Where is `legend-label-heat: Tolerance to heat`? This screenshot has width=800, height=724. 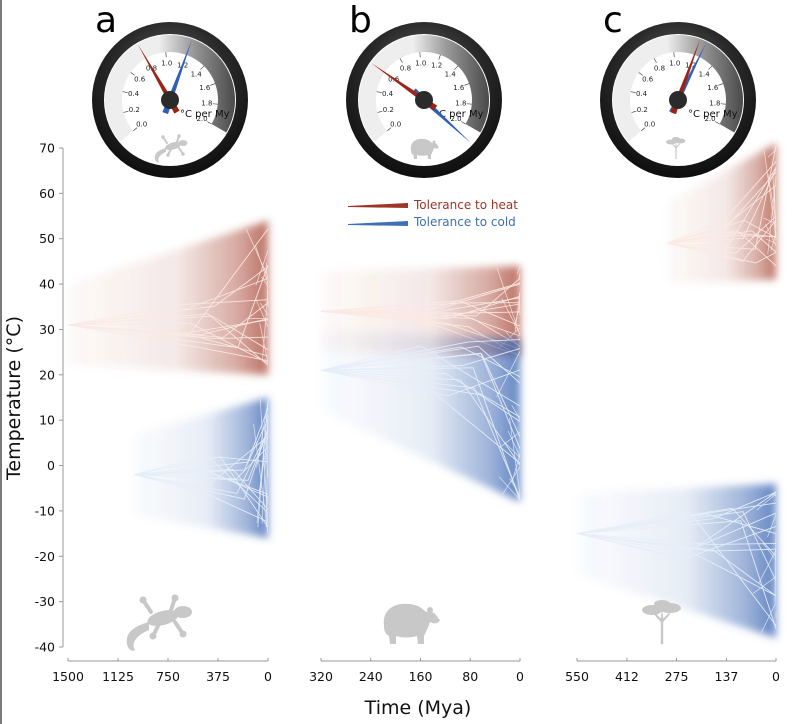 legend-label-heat: Tolerance to heat is located at coordinates (465, 205).